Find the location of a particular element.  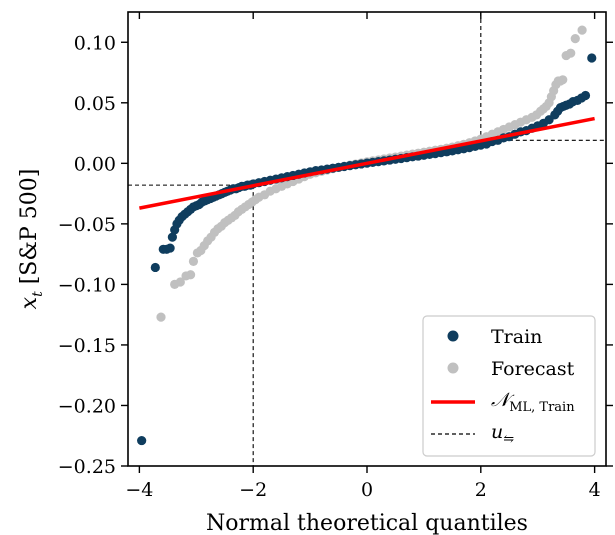

y-tick-label: −0.10 is located at coordinates (87, 285).